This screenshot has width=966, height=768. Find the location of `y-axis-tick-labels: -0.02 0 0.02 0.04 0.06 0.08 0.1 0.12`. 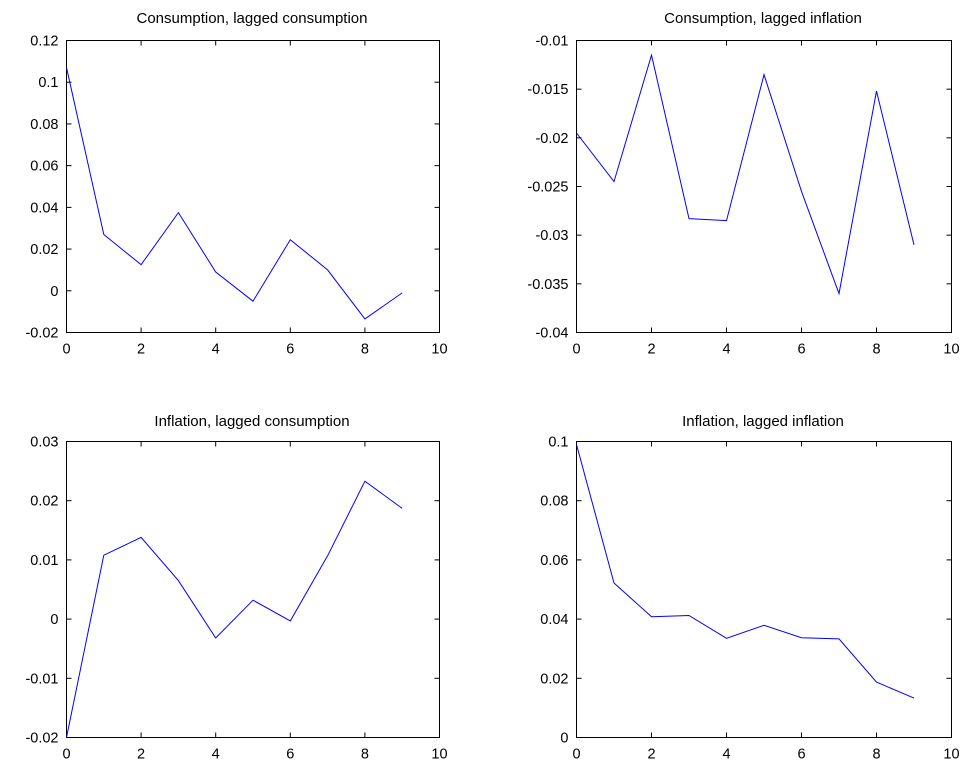

y-axis-tick-labels: -0.02 0 0.02 0.04 0.06 0.08 0.1 0.12 is located at coordinates (41, 188).